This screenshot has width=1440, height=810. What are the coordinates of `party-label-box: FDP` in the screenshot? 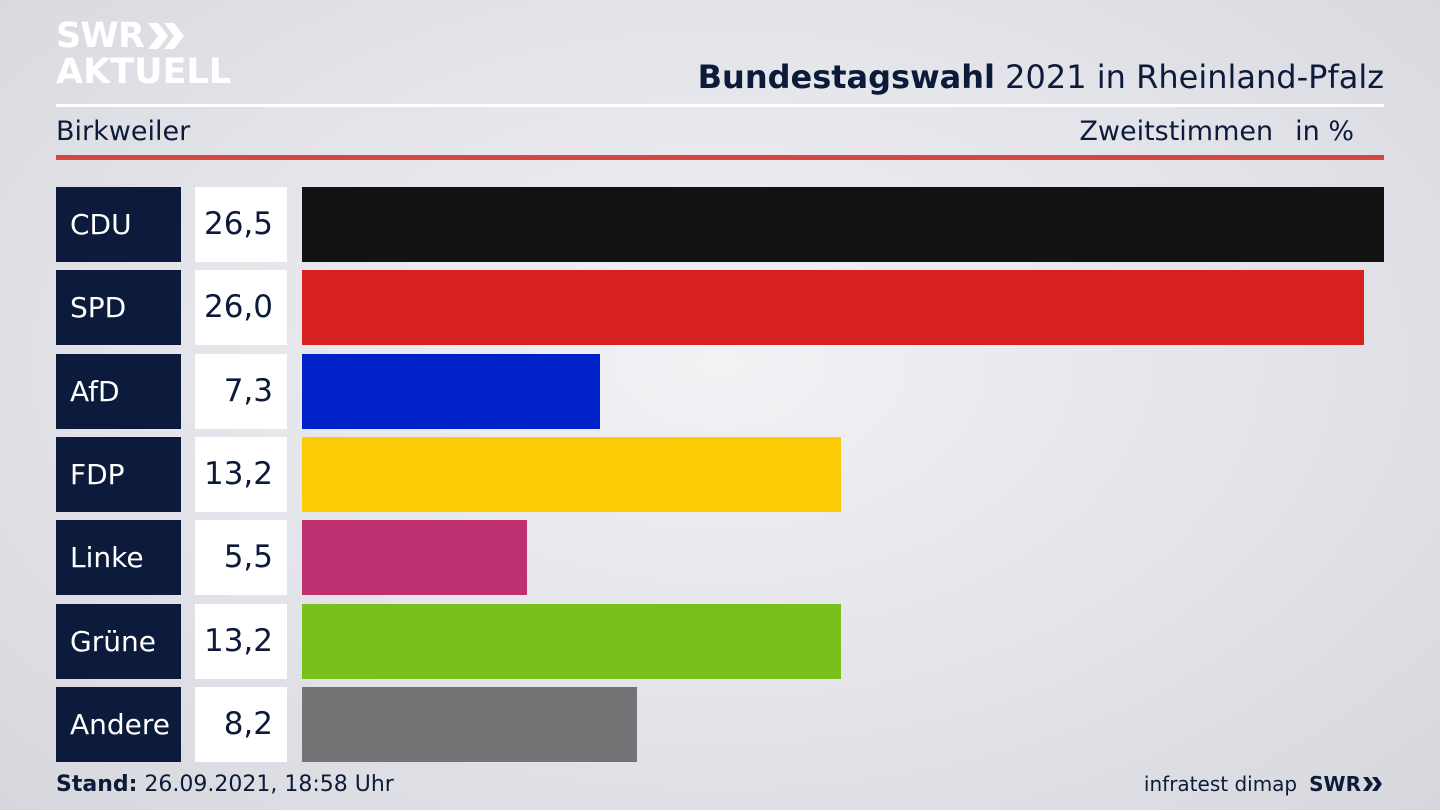 It's located at (118, 474).